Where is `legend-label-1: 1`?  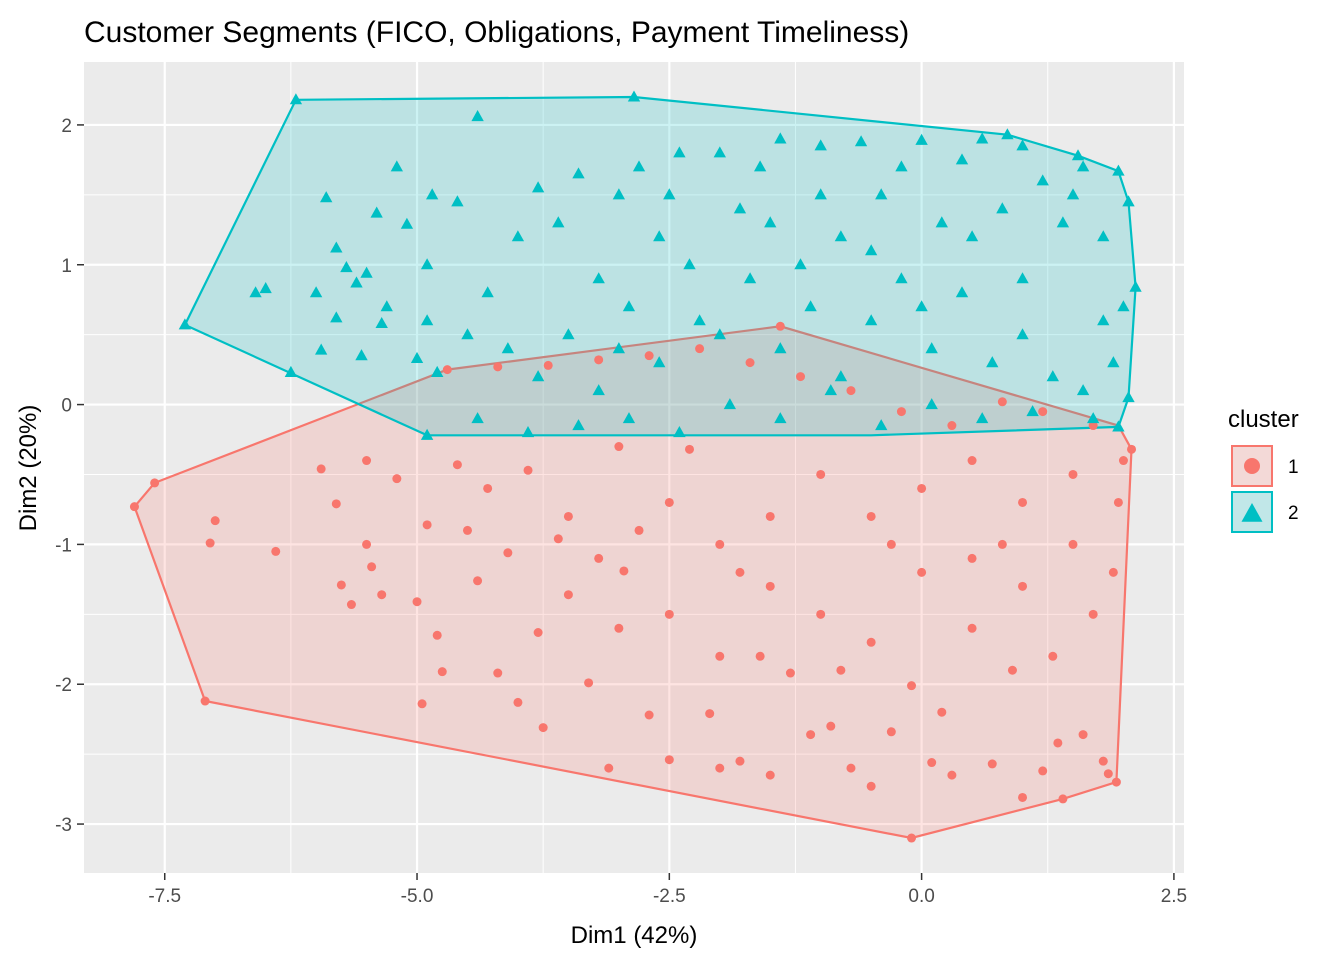
legend-label-1: 1 is located at coordinates (1293, 467).